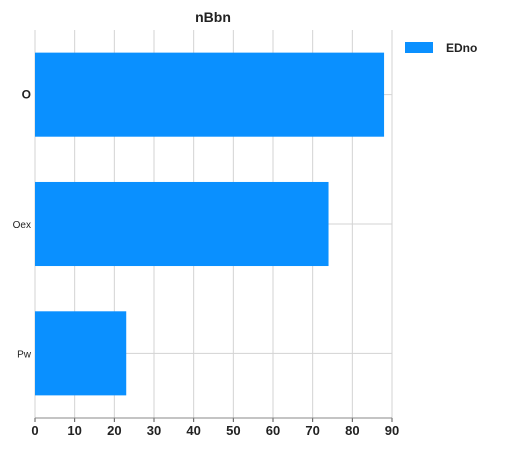  What do you see at coordinates (392, 430) in the screenshot?
I see `x-tick-label: 90` at bounding box center [392, 430].